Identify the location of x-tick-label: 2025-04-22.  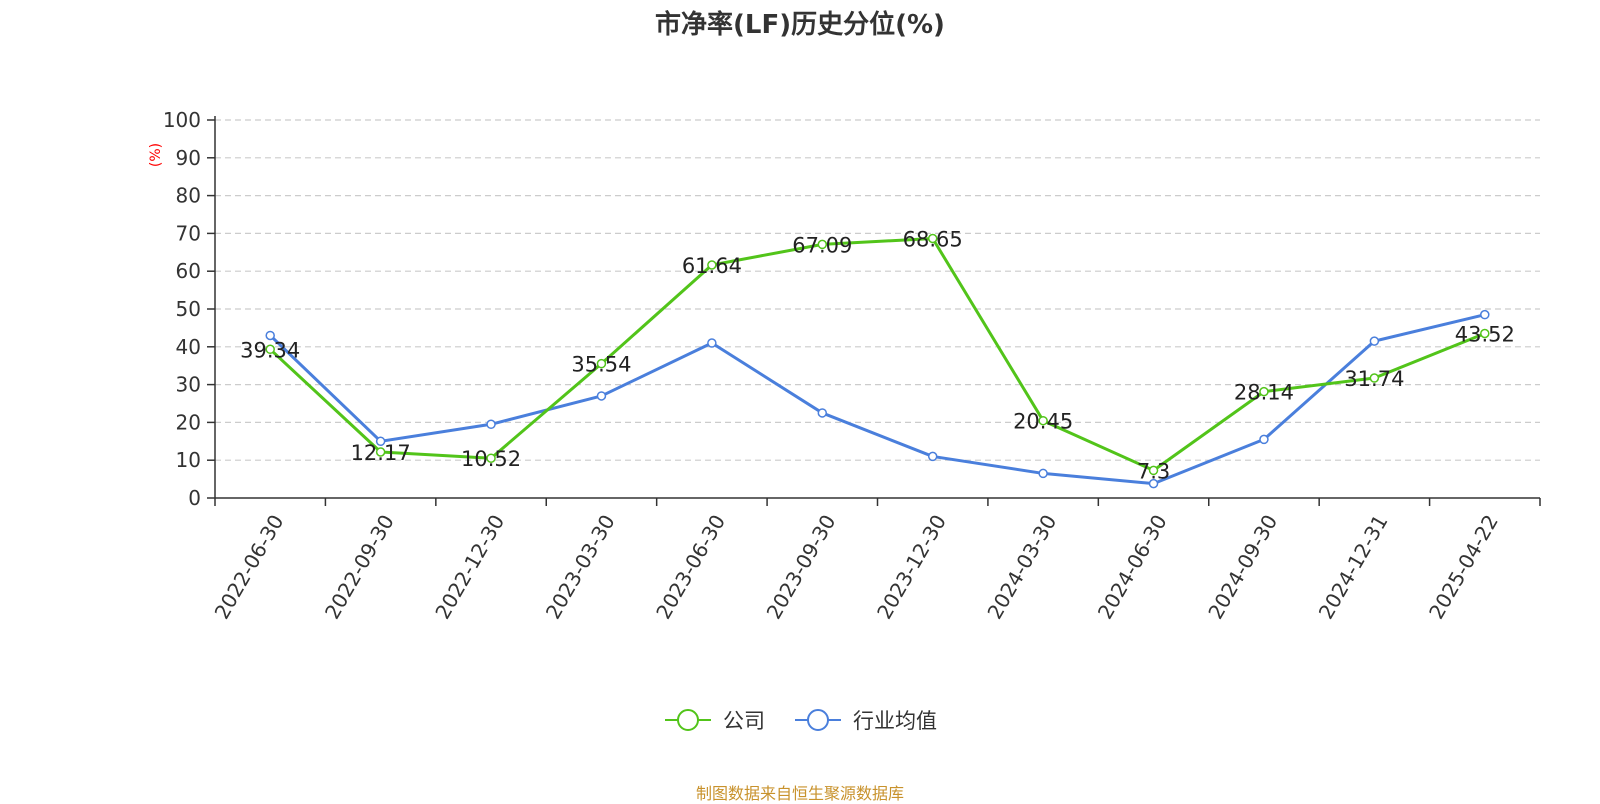
(1463, 567).